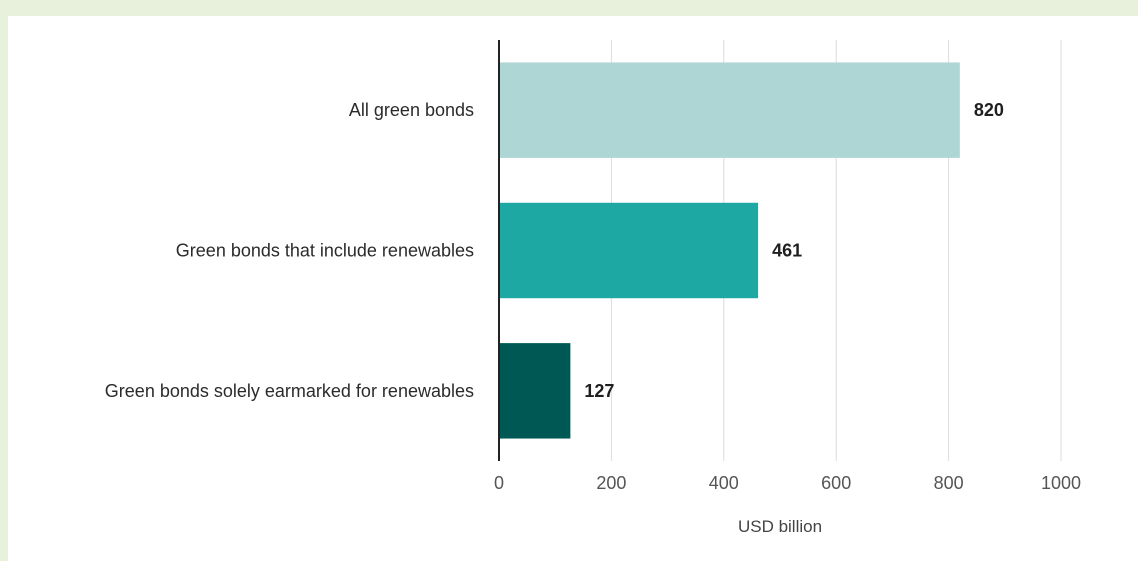 The image size is (1138, 561). What do you see at coordinates (599, 391) in the screenshot?
I see `value-label: 127` at bounding box center [599, 391].